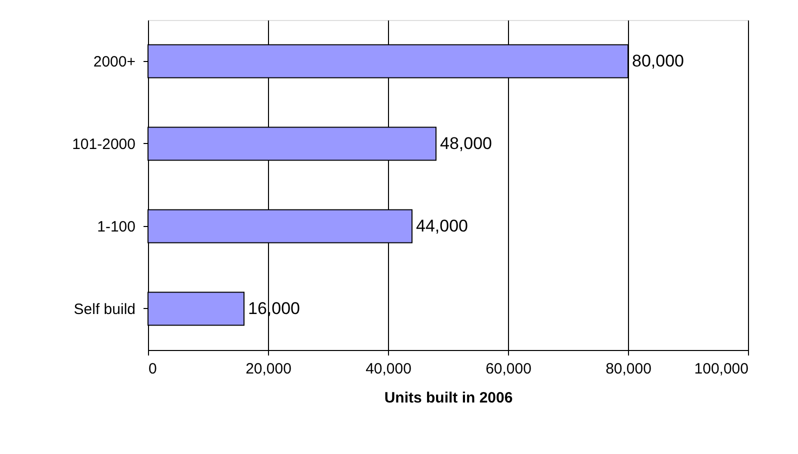 Image resolution: width=798 pixels, height=454 pixels. Describe the element at coordinates (116, 227) in the screenshot. I see `y-tick-label: 1-100` at that location.